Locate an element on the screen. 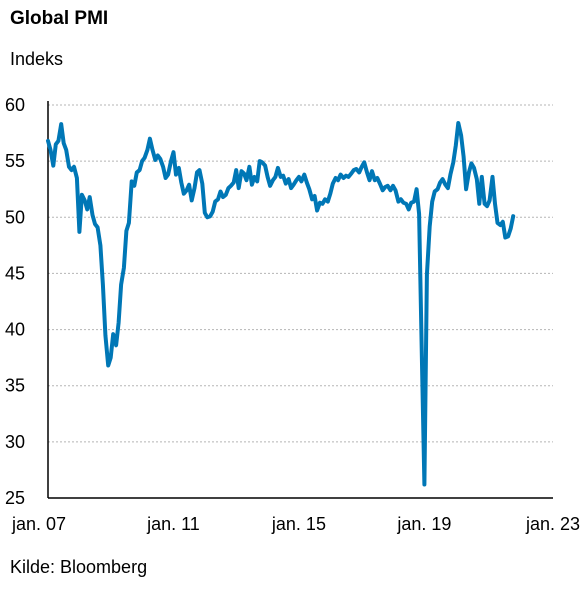 This screenshot has height=590, width=586. x-tick-labels: jan. 07 jan. 11 jan. 15 jan. 19 jan. 23 is located at coordinates (295, 524).